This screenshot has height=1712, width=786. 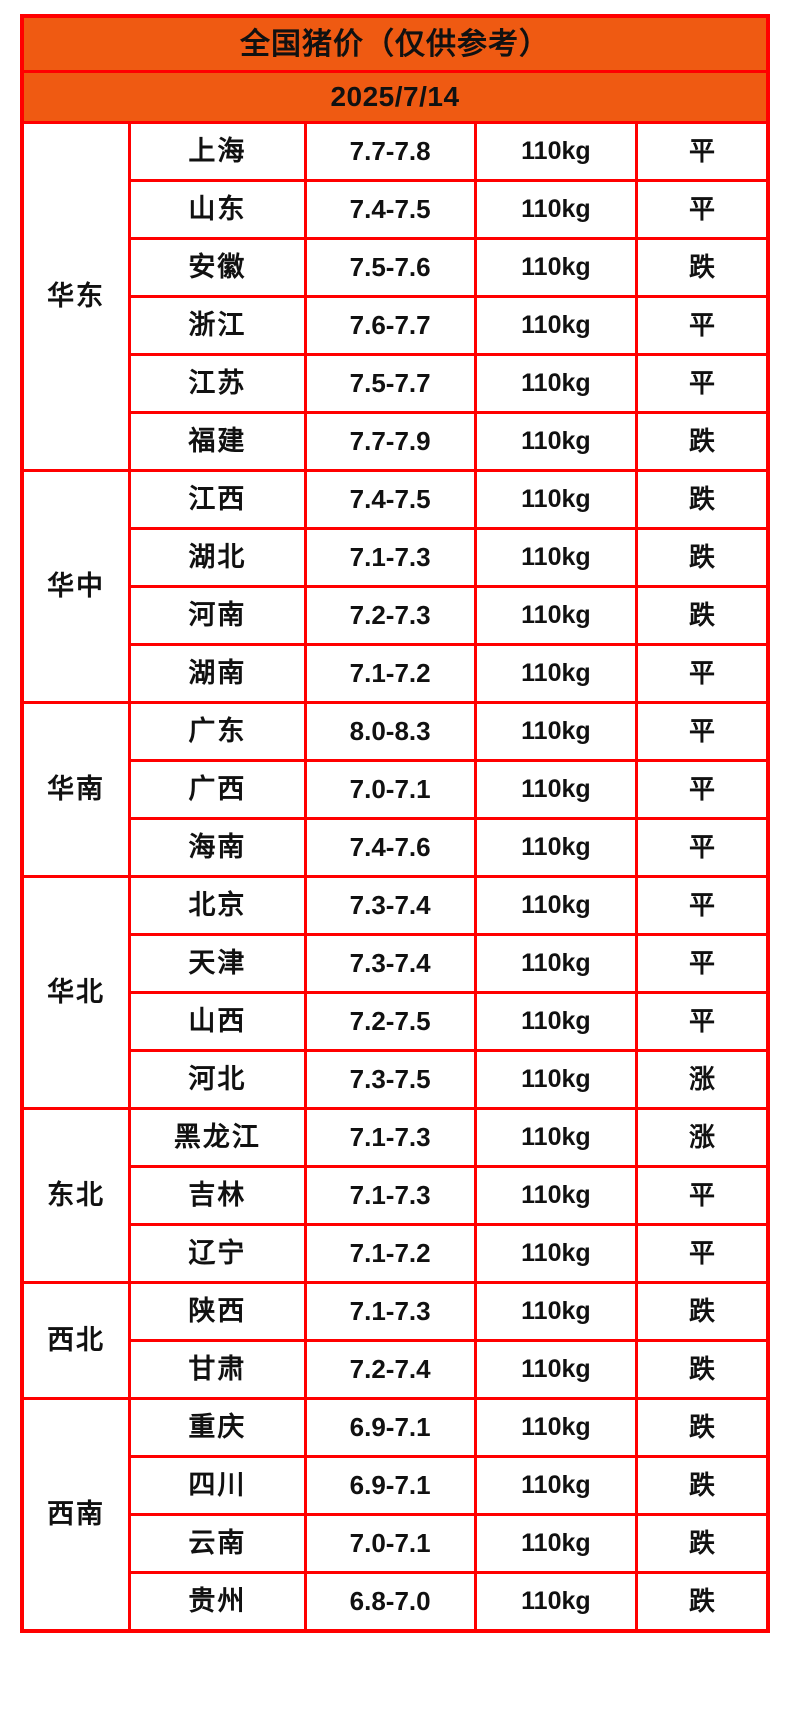 I want to click on price-cell: 6.9-7.1, so click(x=390, y=1427).